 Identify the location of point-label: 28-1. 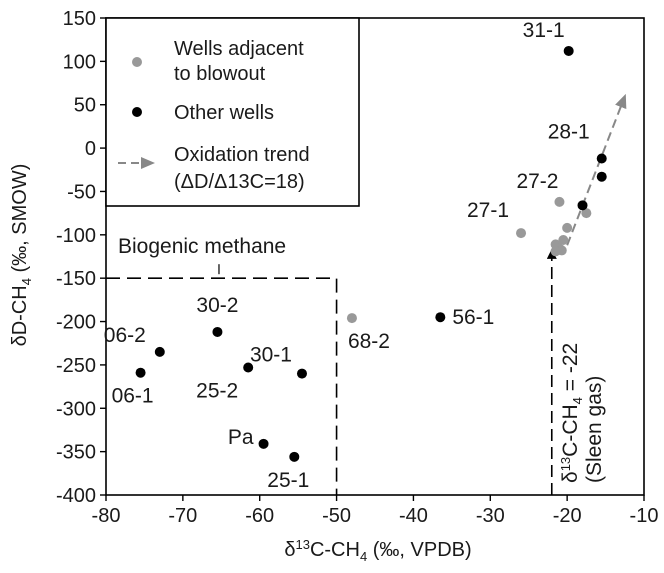
(569, 131).